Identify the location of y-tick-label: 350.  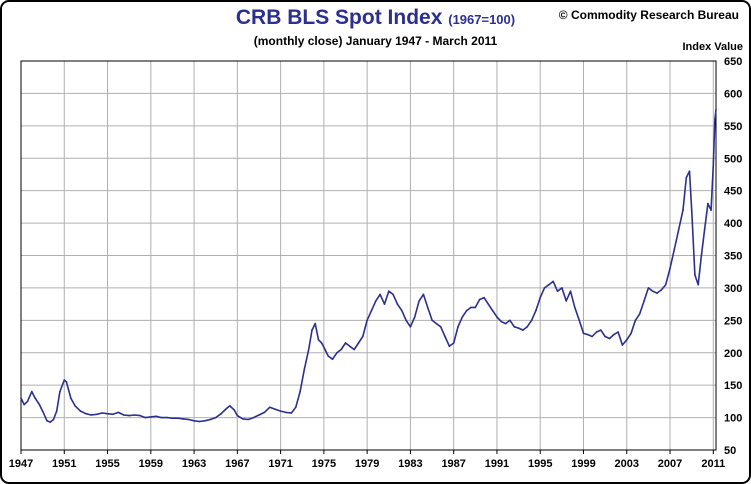
(733, 257).